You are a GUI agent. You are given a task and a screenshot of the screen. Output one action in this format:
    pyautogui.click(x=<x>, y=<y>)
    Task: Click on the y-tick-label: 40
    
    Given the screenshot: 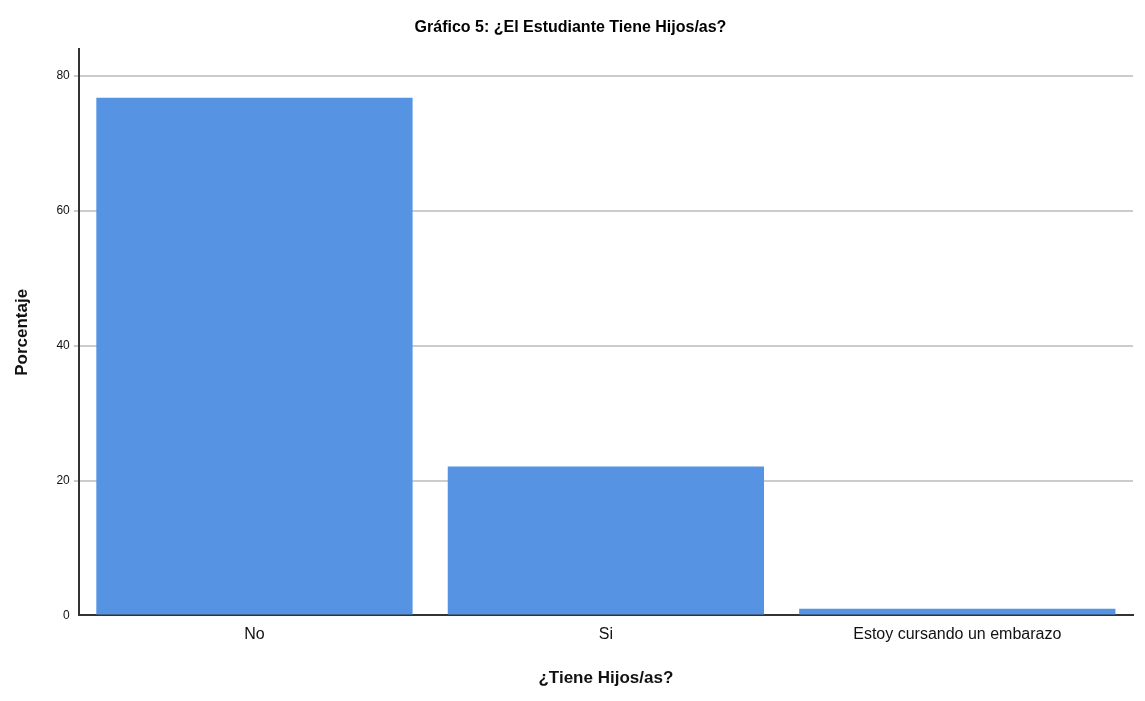 What is the action you would take?
    pyautogui.click(x=63, y=345)
    